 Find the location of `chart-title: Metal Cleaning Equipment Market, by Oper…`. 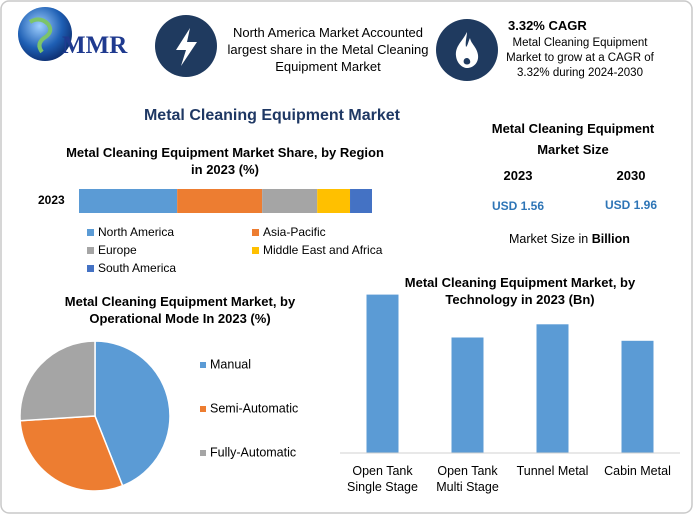

chart-title: Metal Cleaning Equipment Market, by Oper… is located at coordinates (180, 310).